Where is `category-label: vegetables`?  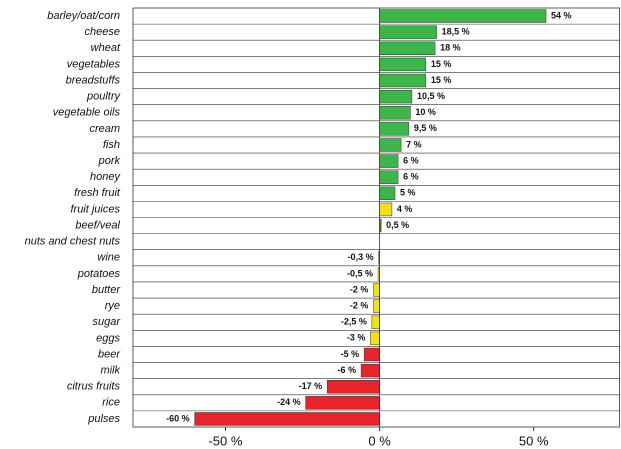
category-label: vegetables is located at coordinates (94, 64).